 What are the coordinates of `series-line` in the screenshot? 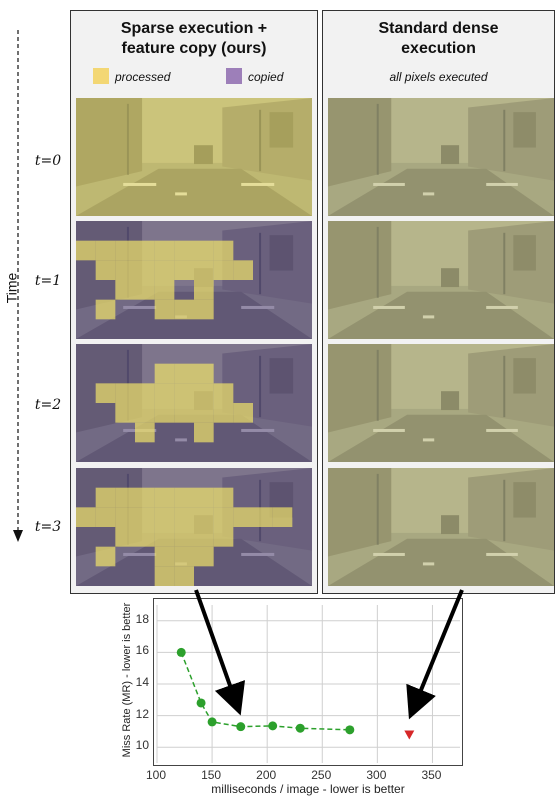 It's located at (265, 691).